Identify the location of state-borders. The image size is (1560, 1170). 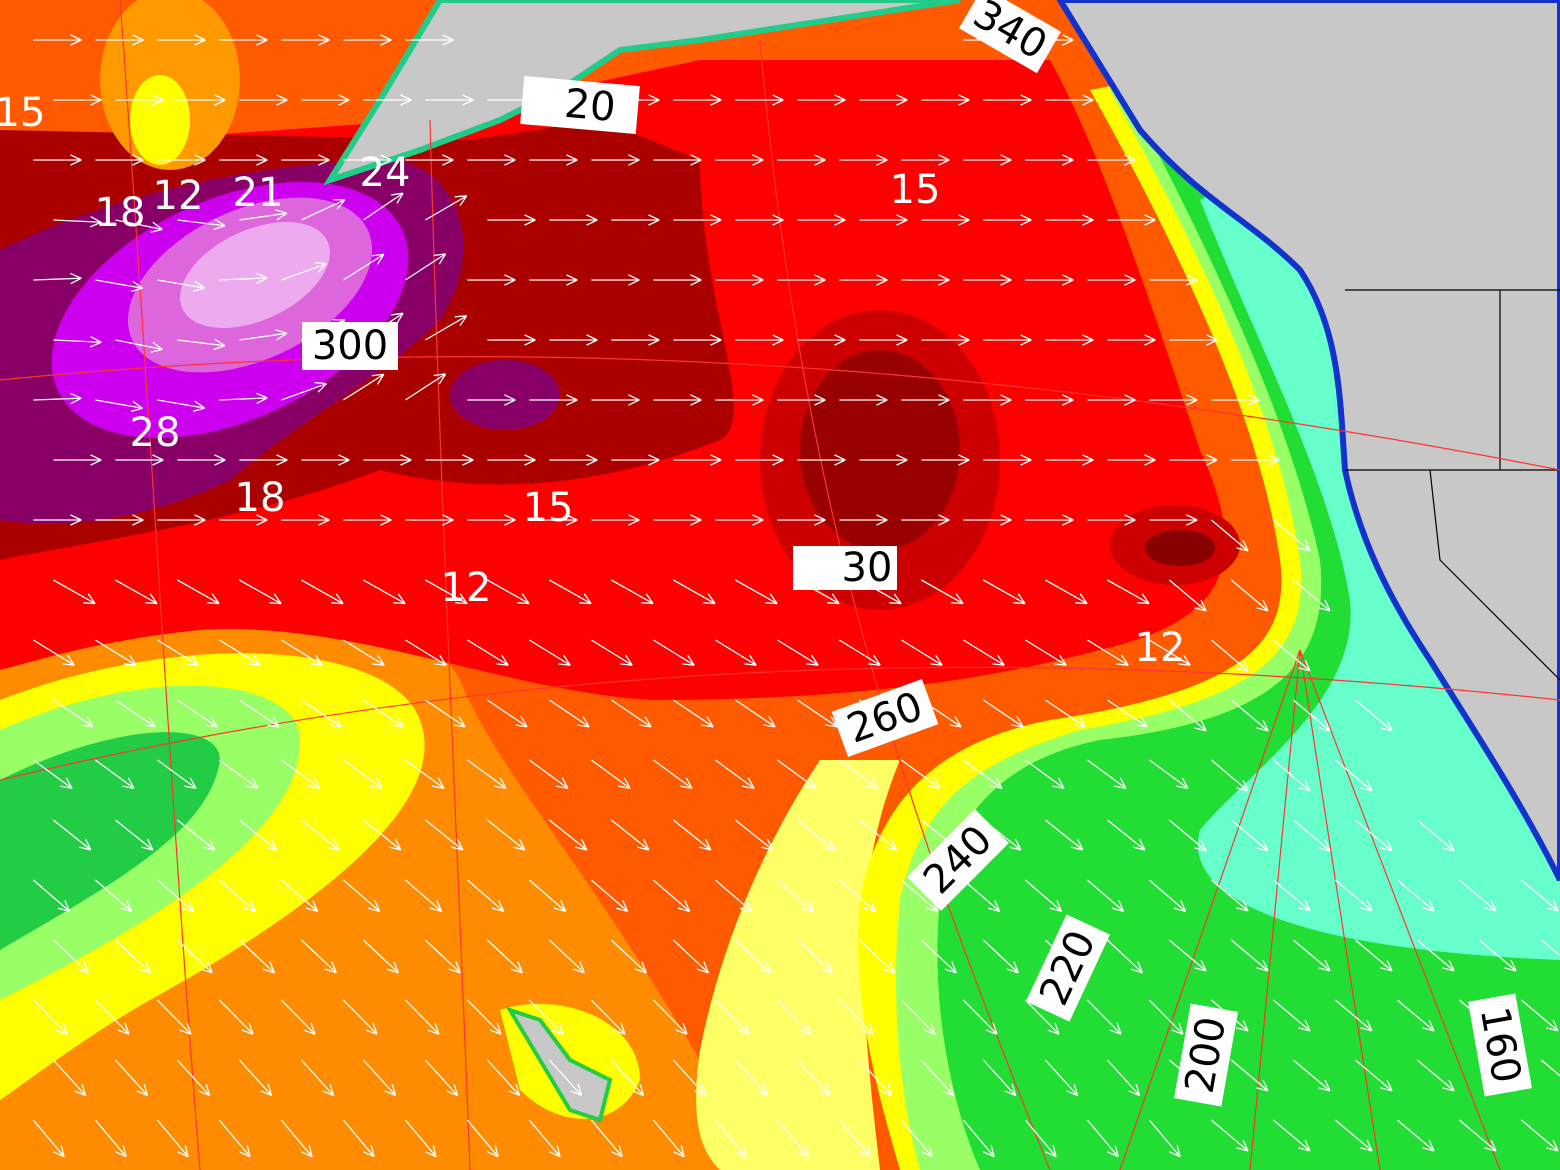
(1452, 485).